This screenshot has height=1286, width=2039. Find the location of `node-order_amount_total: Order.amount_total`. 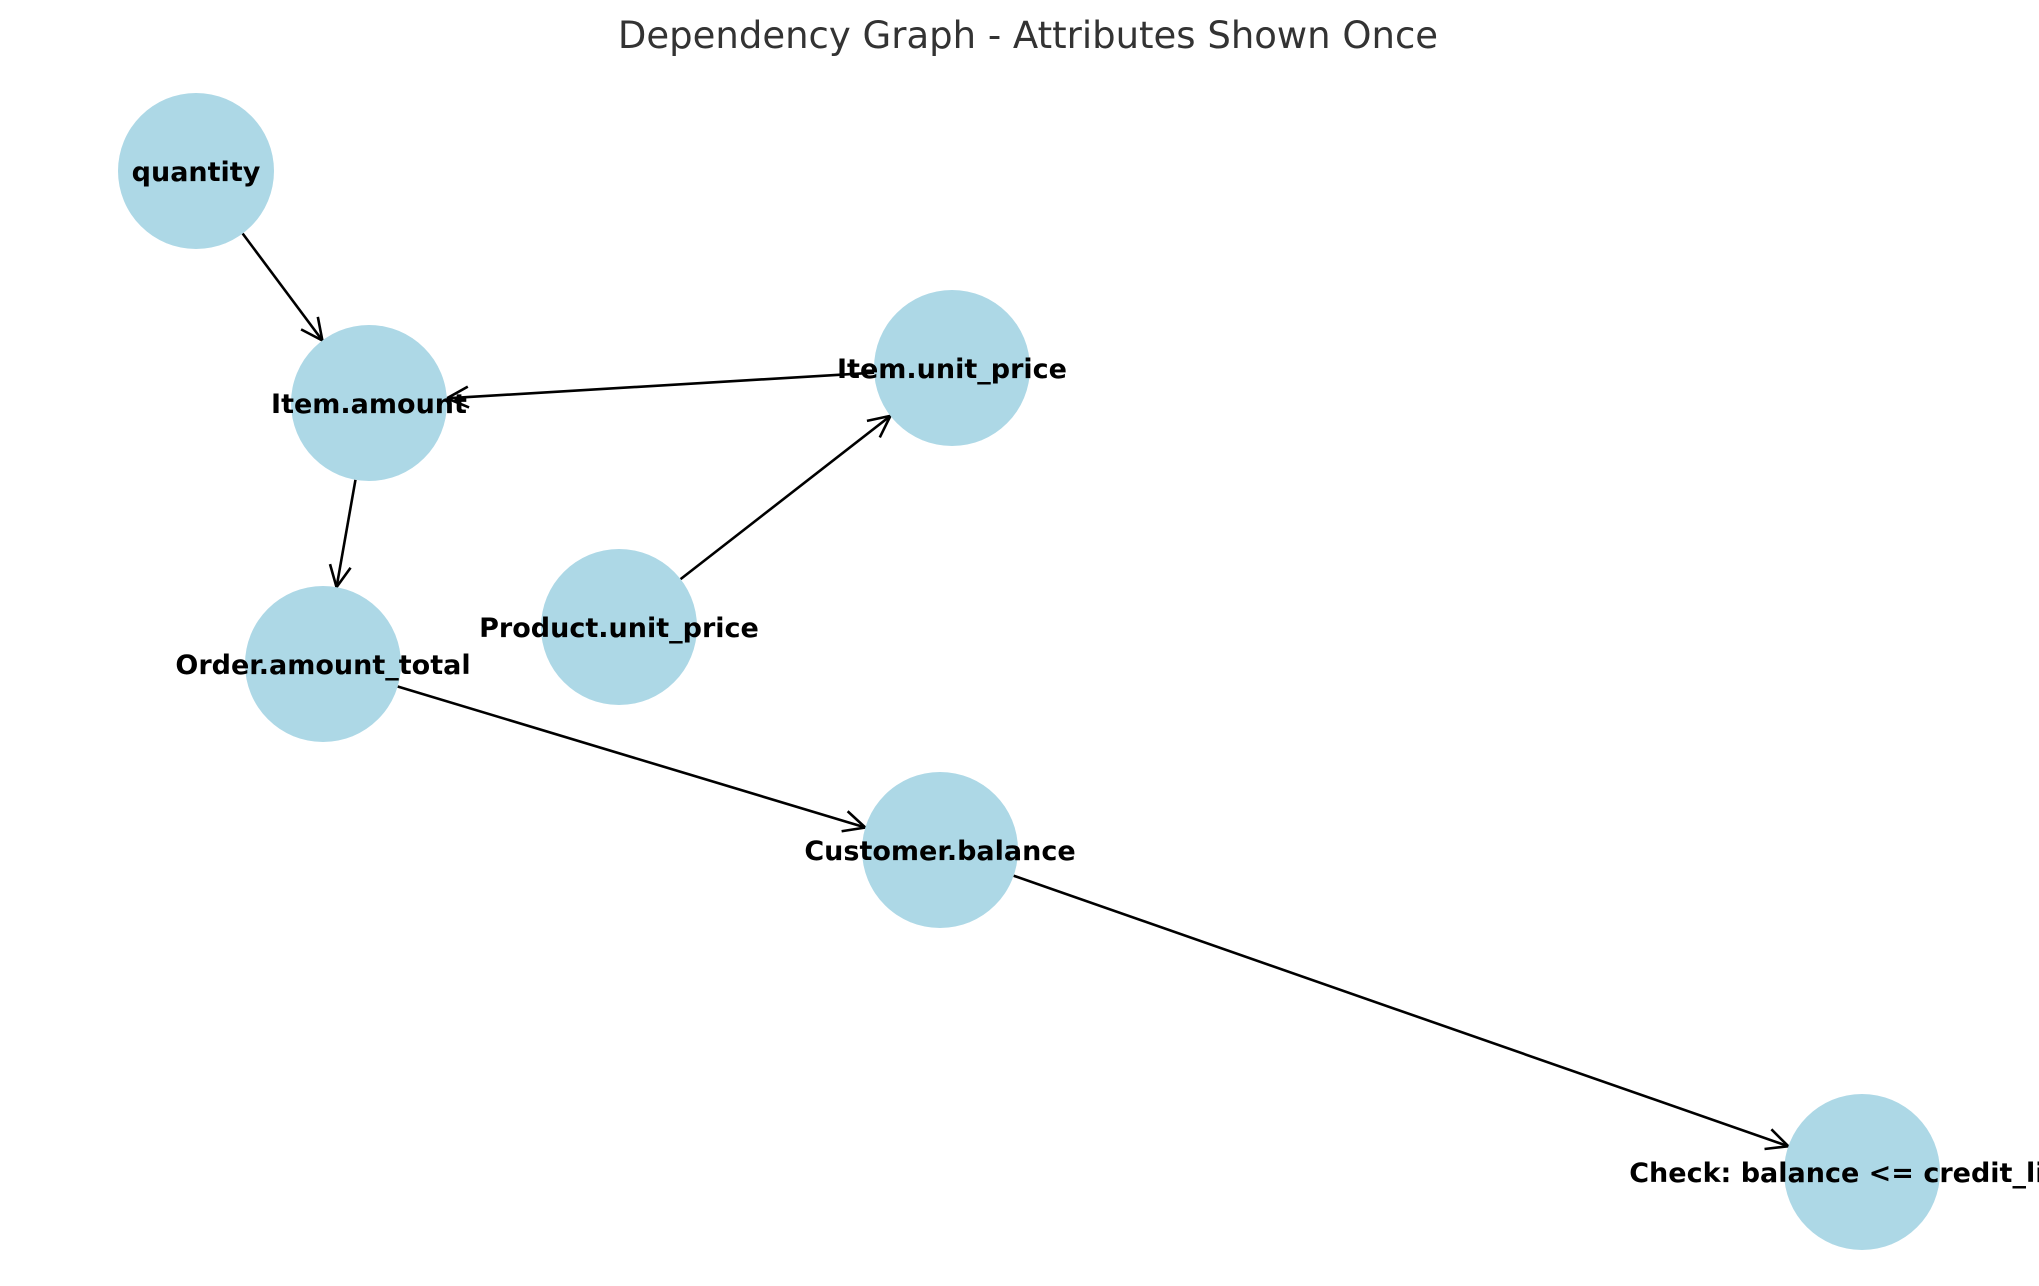

node-order_amount_total: Order.amount_total is located at coordinates (323, 664).